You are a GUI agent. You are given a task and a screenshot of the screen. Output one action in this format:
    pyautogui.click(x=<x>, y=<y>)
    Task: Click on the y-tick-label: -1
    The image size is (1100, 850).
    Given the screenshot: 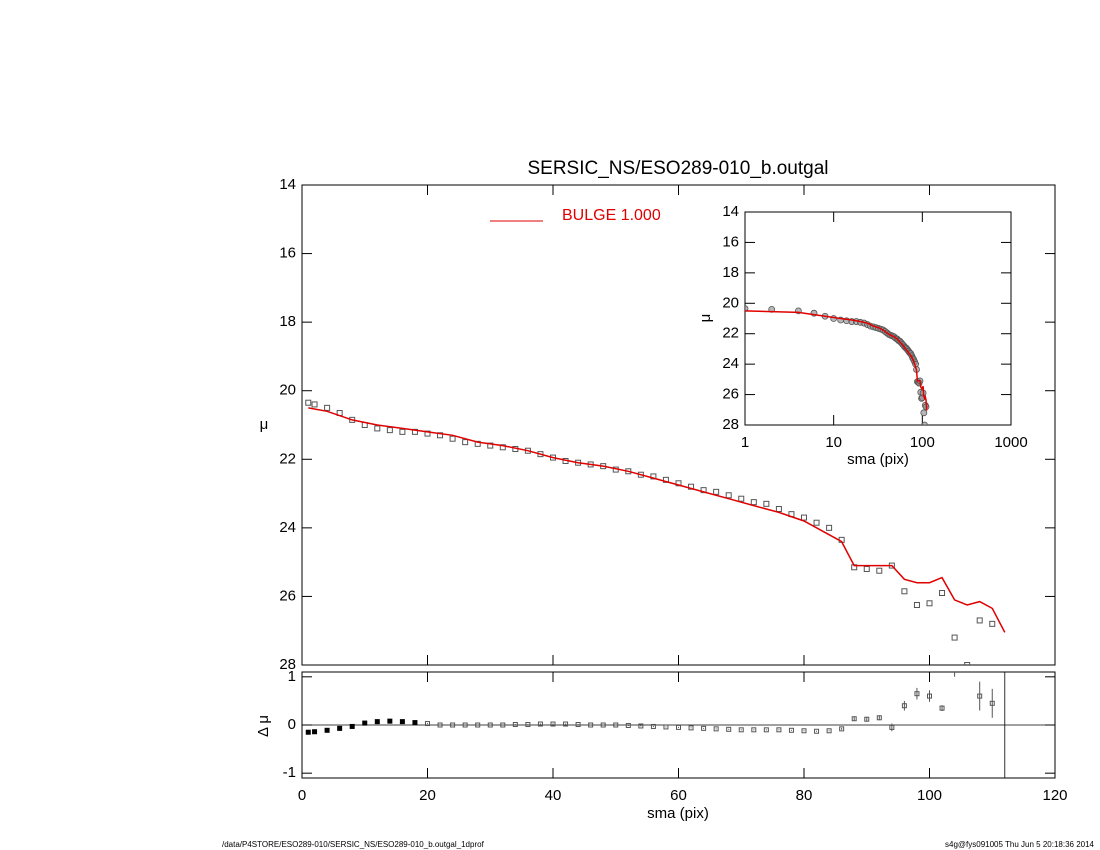 What is the action you would take?
    pyautogui.click(x=289, y=772)
    